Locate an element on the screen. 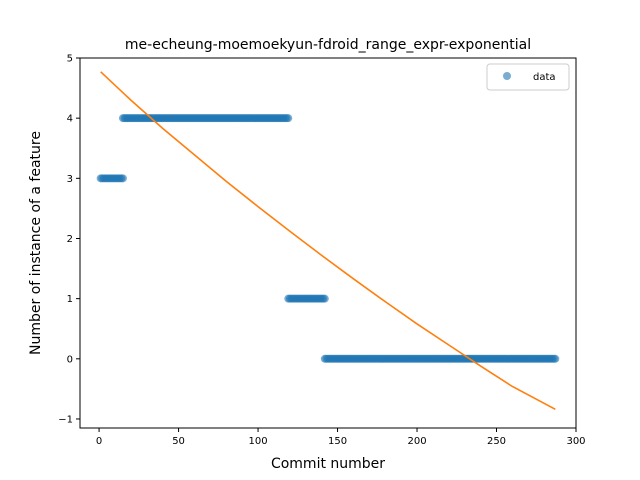 The image size is (640, 480). y-tick-label: 4 is located at coordinates (70, 119).